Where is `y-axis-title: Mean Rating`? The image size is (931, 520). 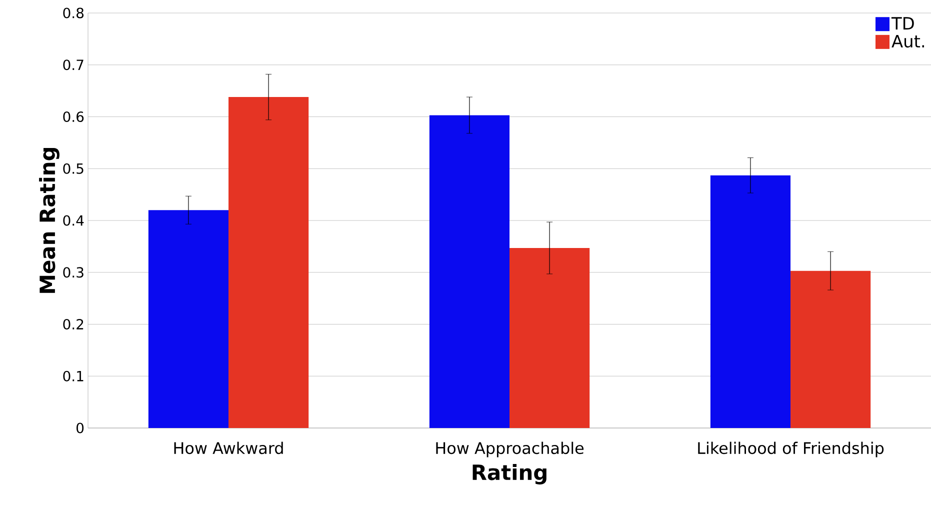 y-axis-title: Mean Rating is located at coordinates (49, 220).